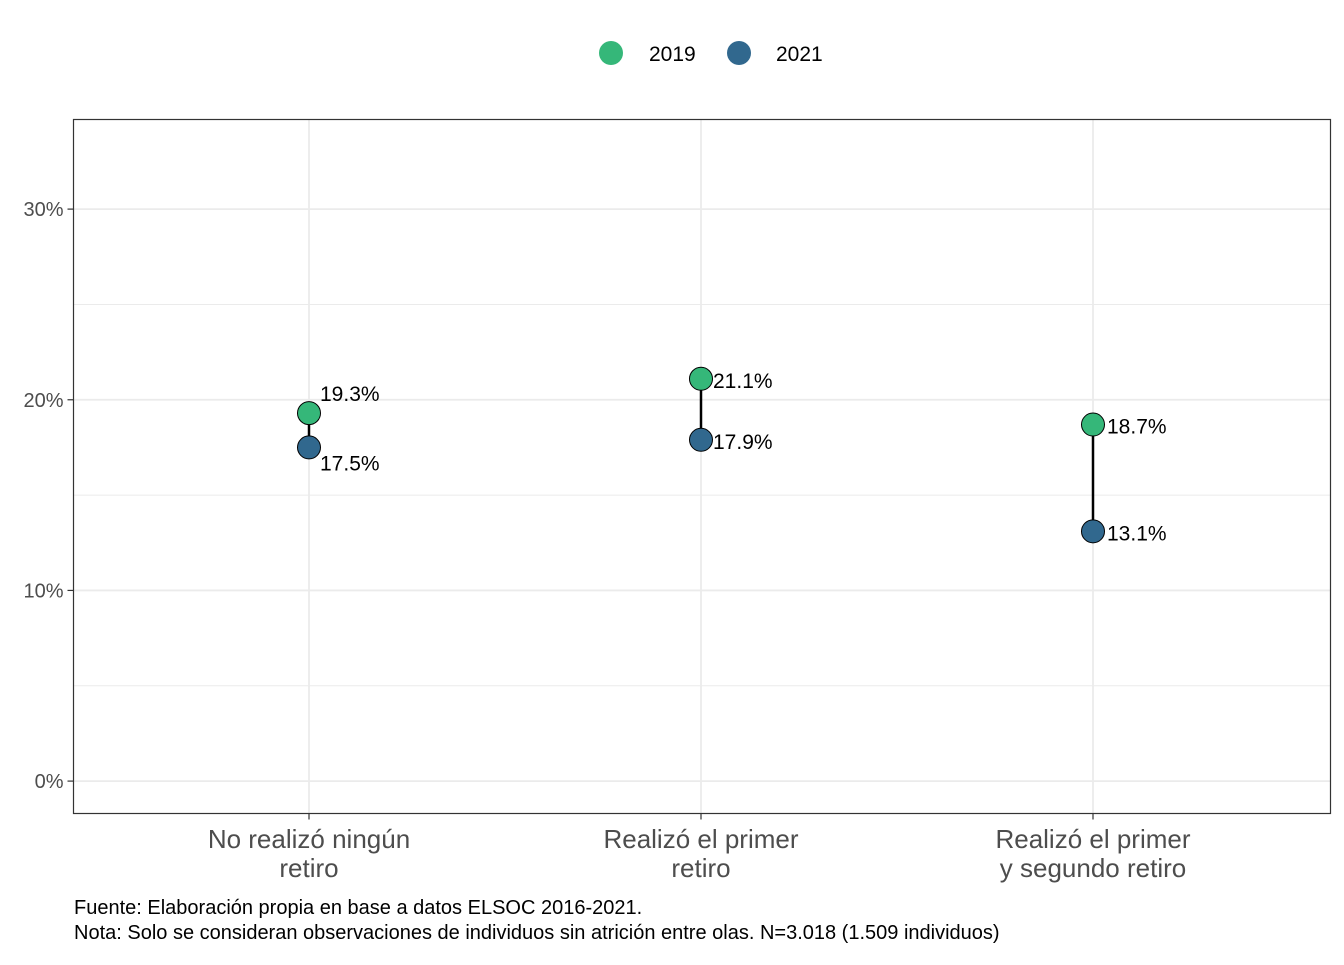  What do you see at coordinates (743, 442) in the screenshot?
I see `value-label: 17.9%` at bounding box center [743, 442].